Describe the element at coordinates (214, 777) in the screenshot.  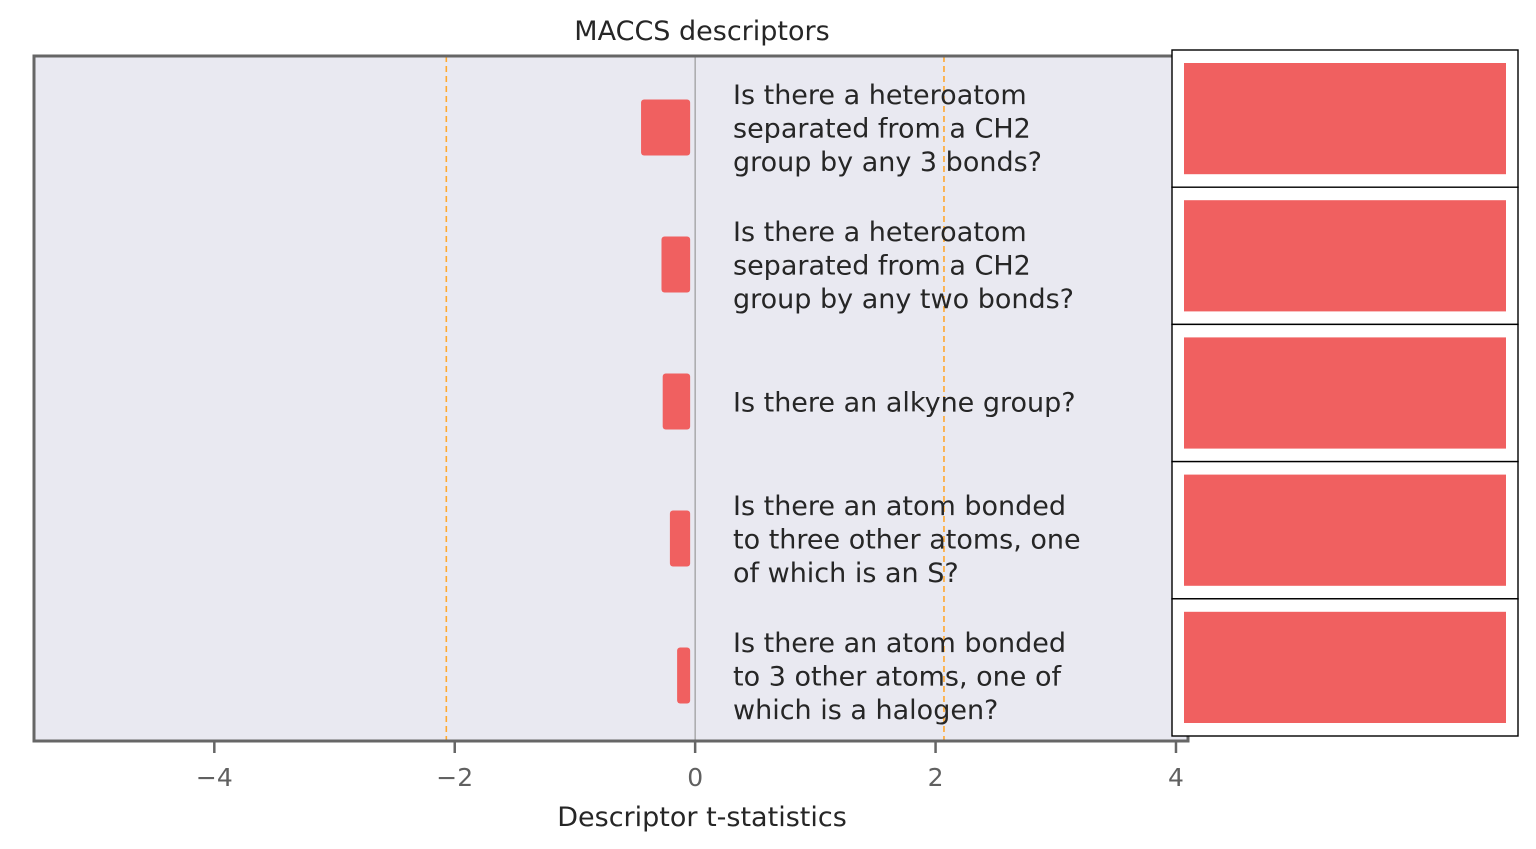
I see `x-tick-label: −4` at that location.